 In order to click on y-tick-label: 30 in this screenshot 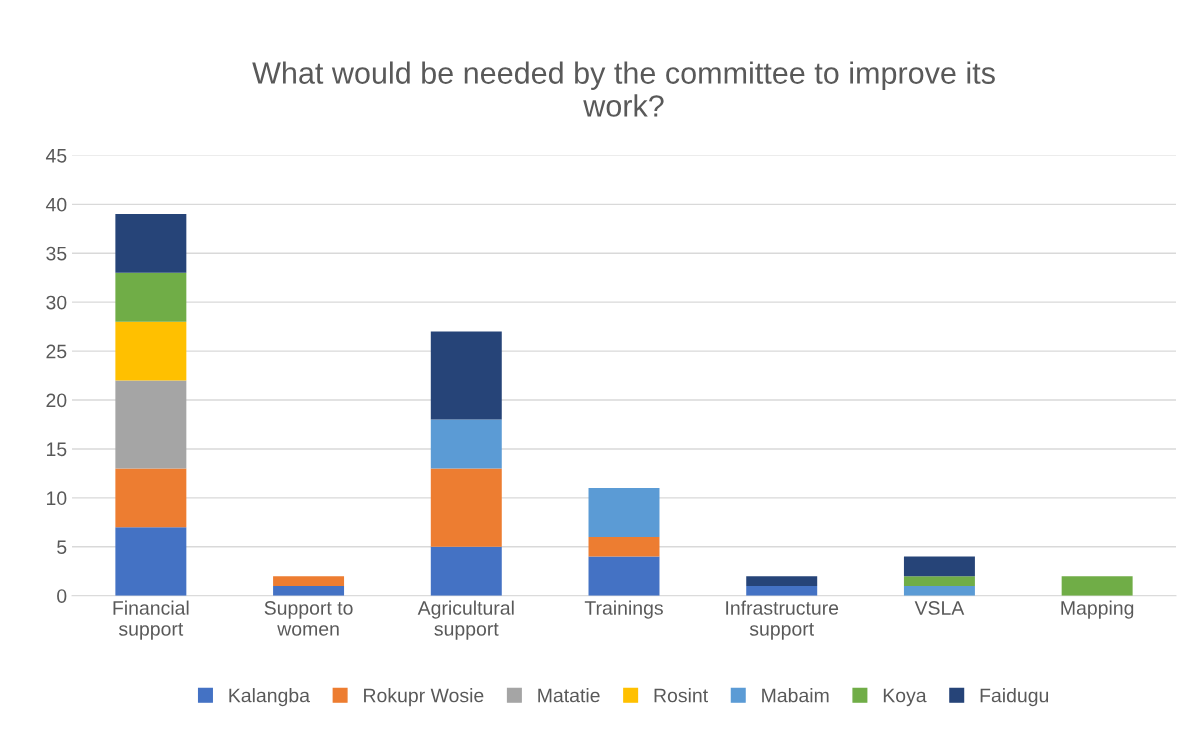, I will do `click(56, 302)`.